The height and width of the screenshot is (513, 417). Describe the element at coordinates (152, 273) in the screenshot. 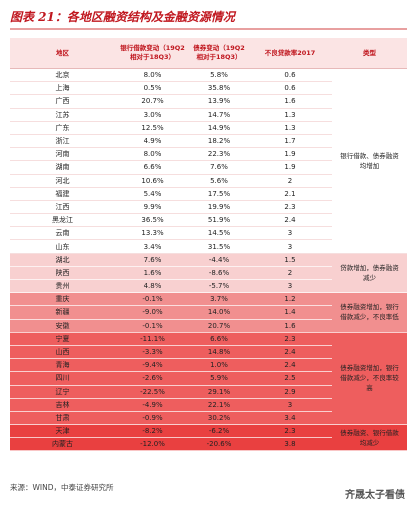

I see `value-cell: 1.6%` at that location.